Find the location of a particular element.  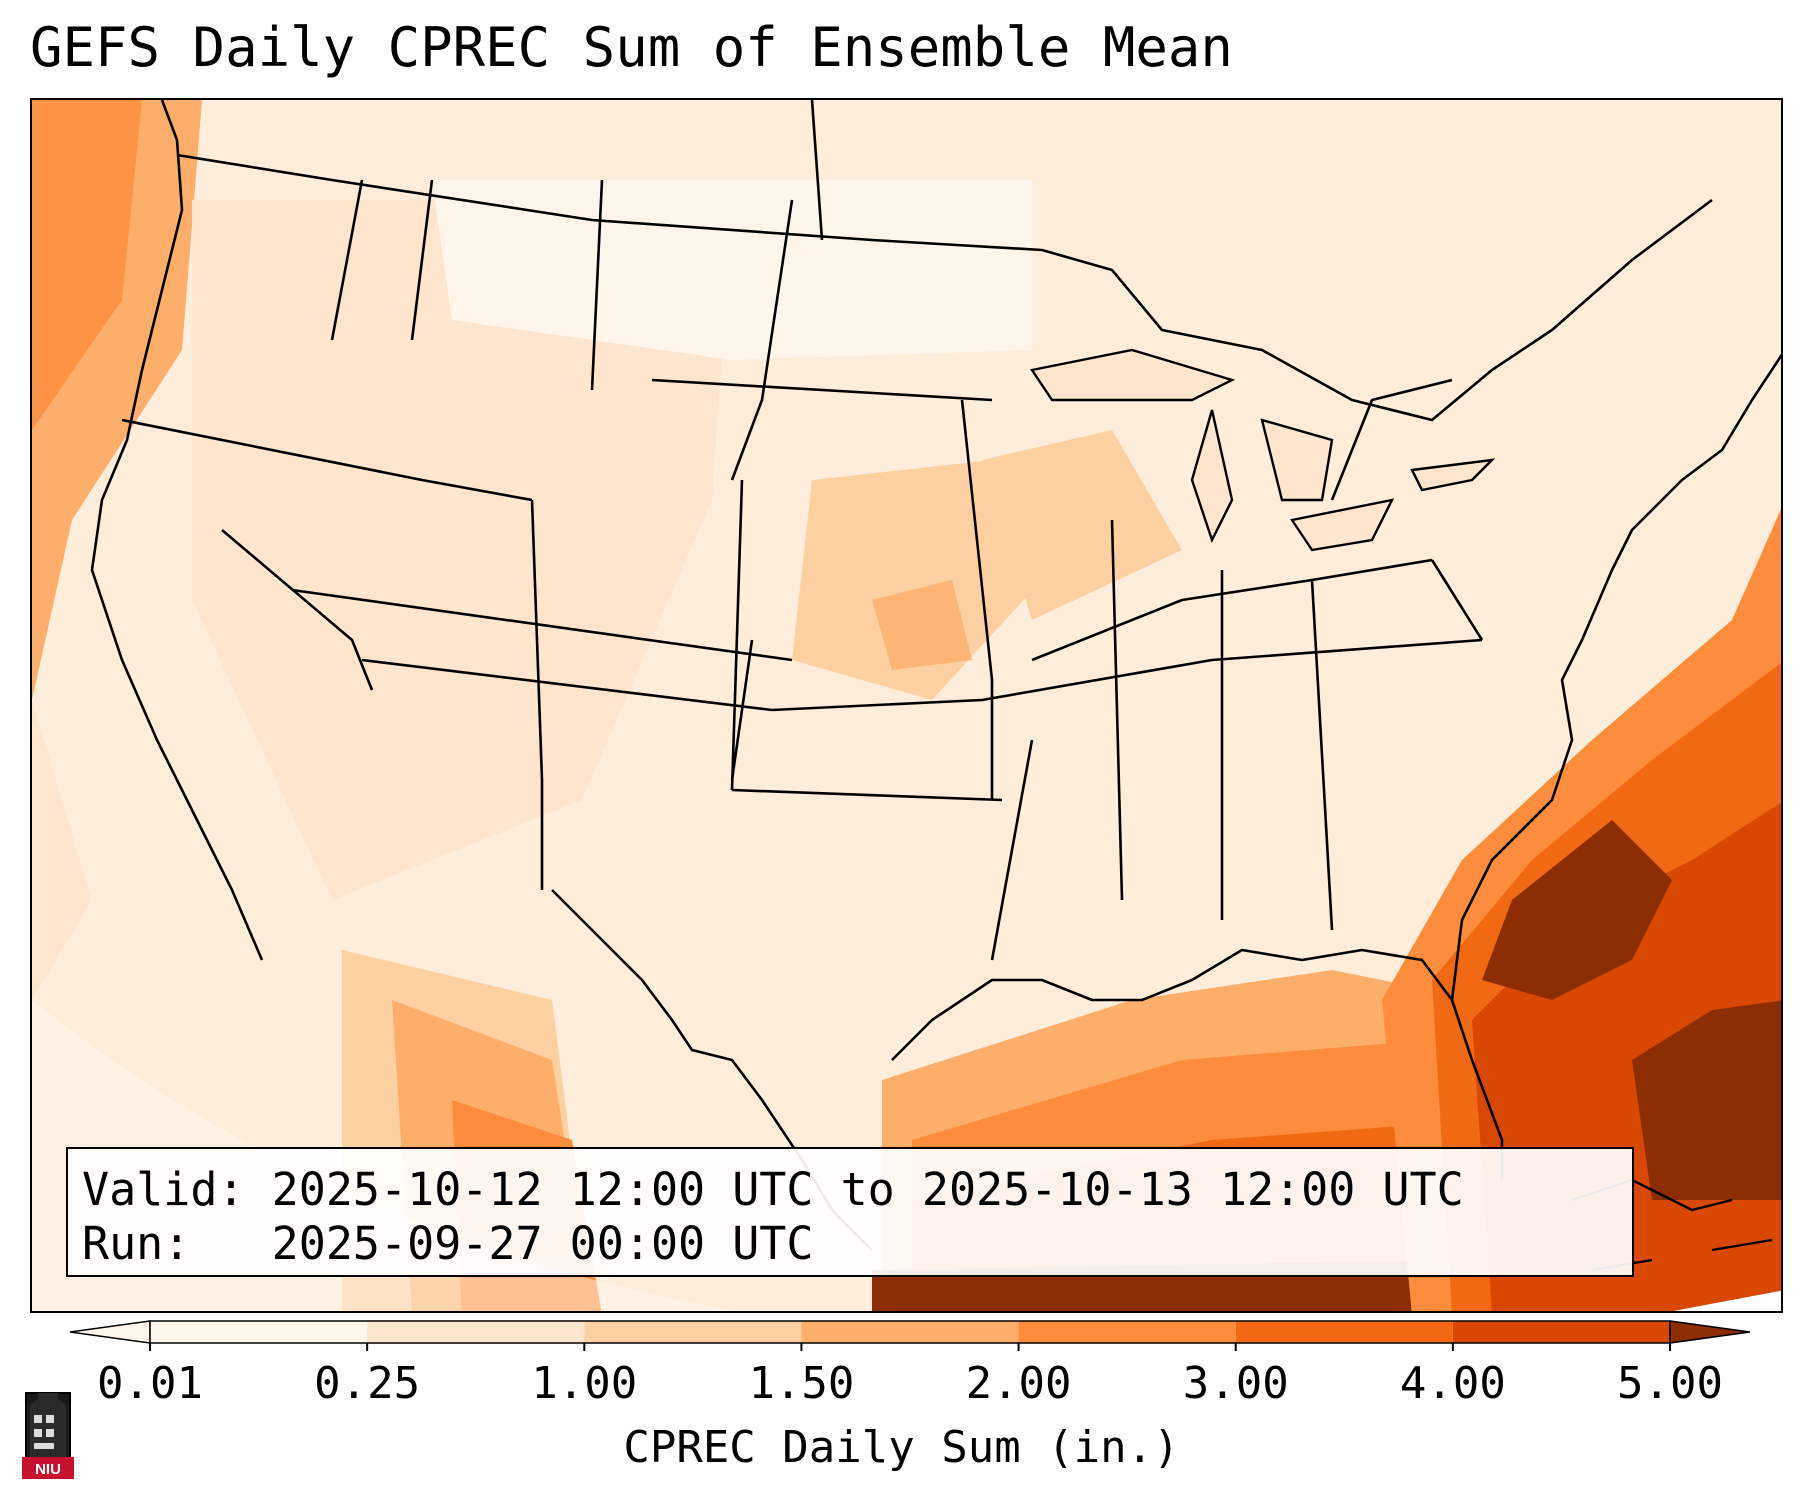

run-time-text: Run: 2025-09-27 00:00 UTC is located at coordinates (448, 1243).